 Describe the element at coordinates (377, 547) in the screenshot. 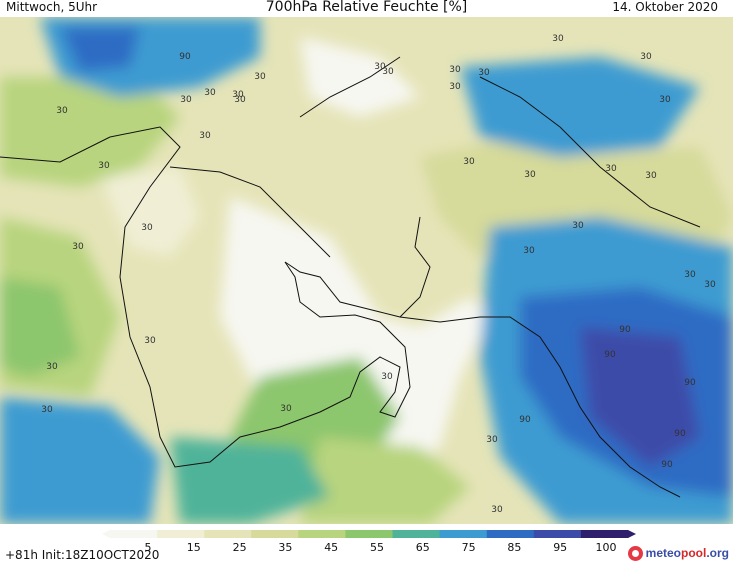

I see `legend-tick-label: 55` at that location.